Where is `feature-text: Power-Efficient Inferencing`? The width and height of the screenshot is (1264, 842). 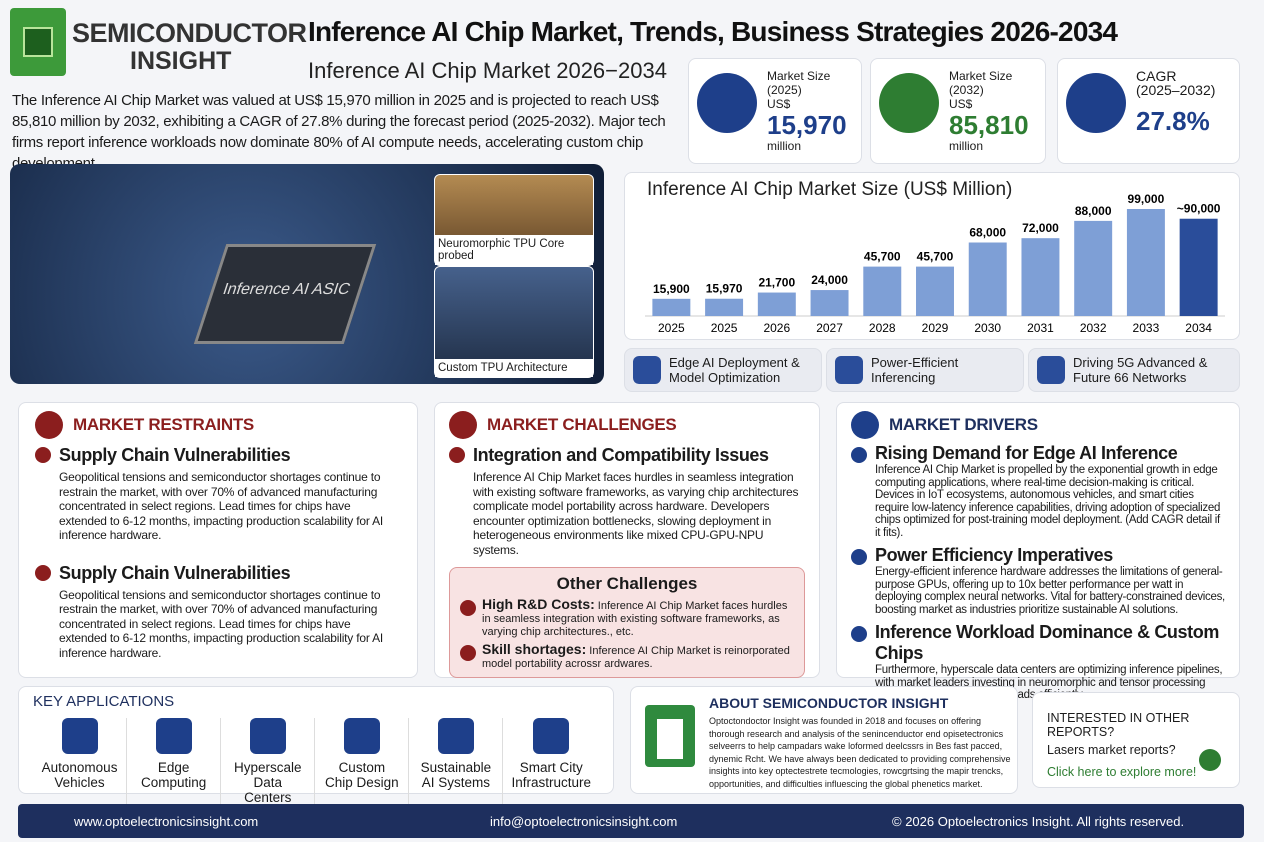
feature-text: Power-Efficient Inferencing is located at coordinates (915, 370).